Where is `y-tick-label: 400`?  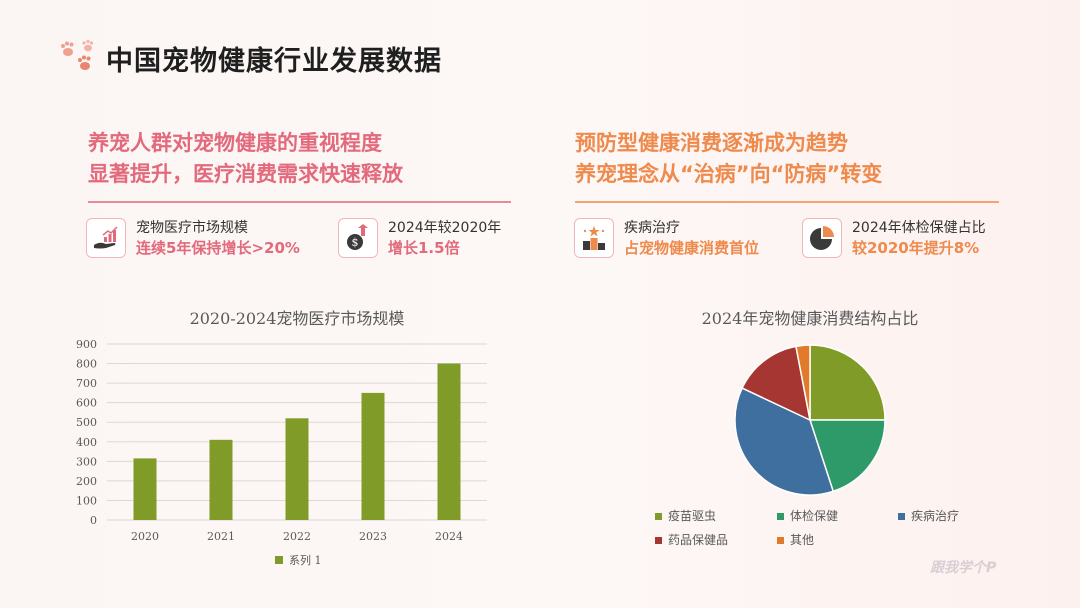 y-tick-label: 400 is located at coordinates (86, 442).